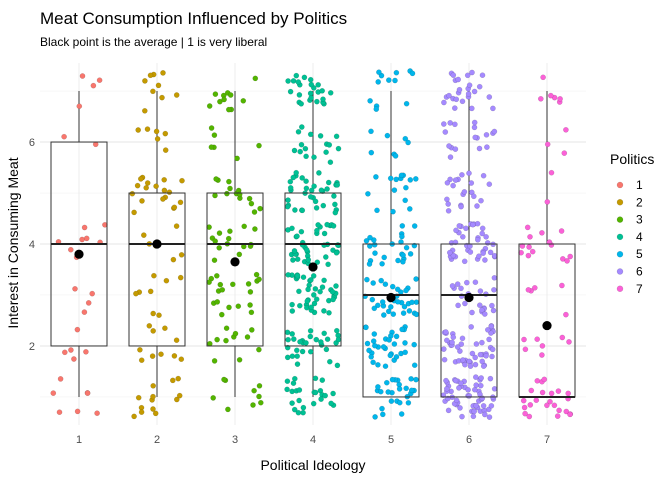  Describe the element at coordinates (13, 242) in the screenshot. I see `y-axis-label: Interest in Consuming Meat` at that location.